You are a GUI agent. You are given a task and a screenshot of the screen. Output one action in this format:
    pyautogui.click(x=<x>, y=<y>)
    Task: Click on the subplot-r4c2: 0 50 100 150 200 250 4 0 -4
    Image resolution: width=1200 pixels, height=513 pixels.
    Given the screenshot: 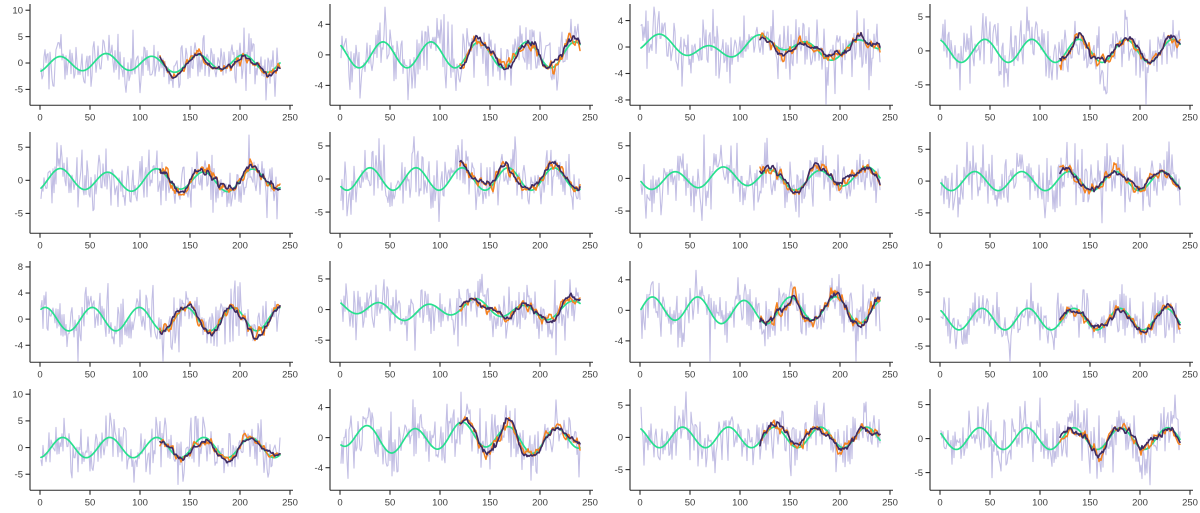 What is the action you would take?
    pyautogui.click(x=450, y=449)
    